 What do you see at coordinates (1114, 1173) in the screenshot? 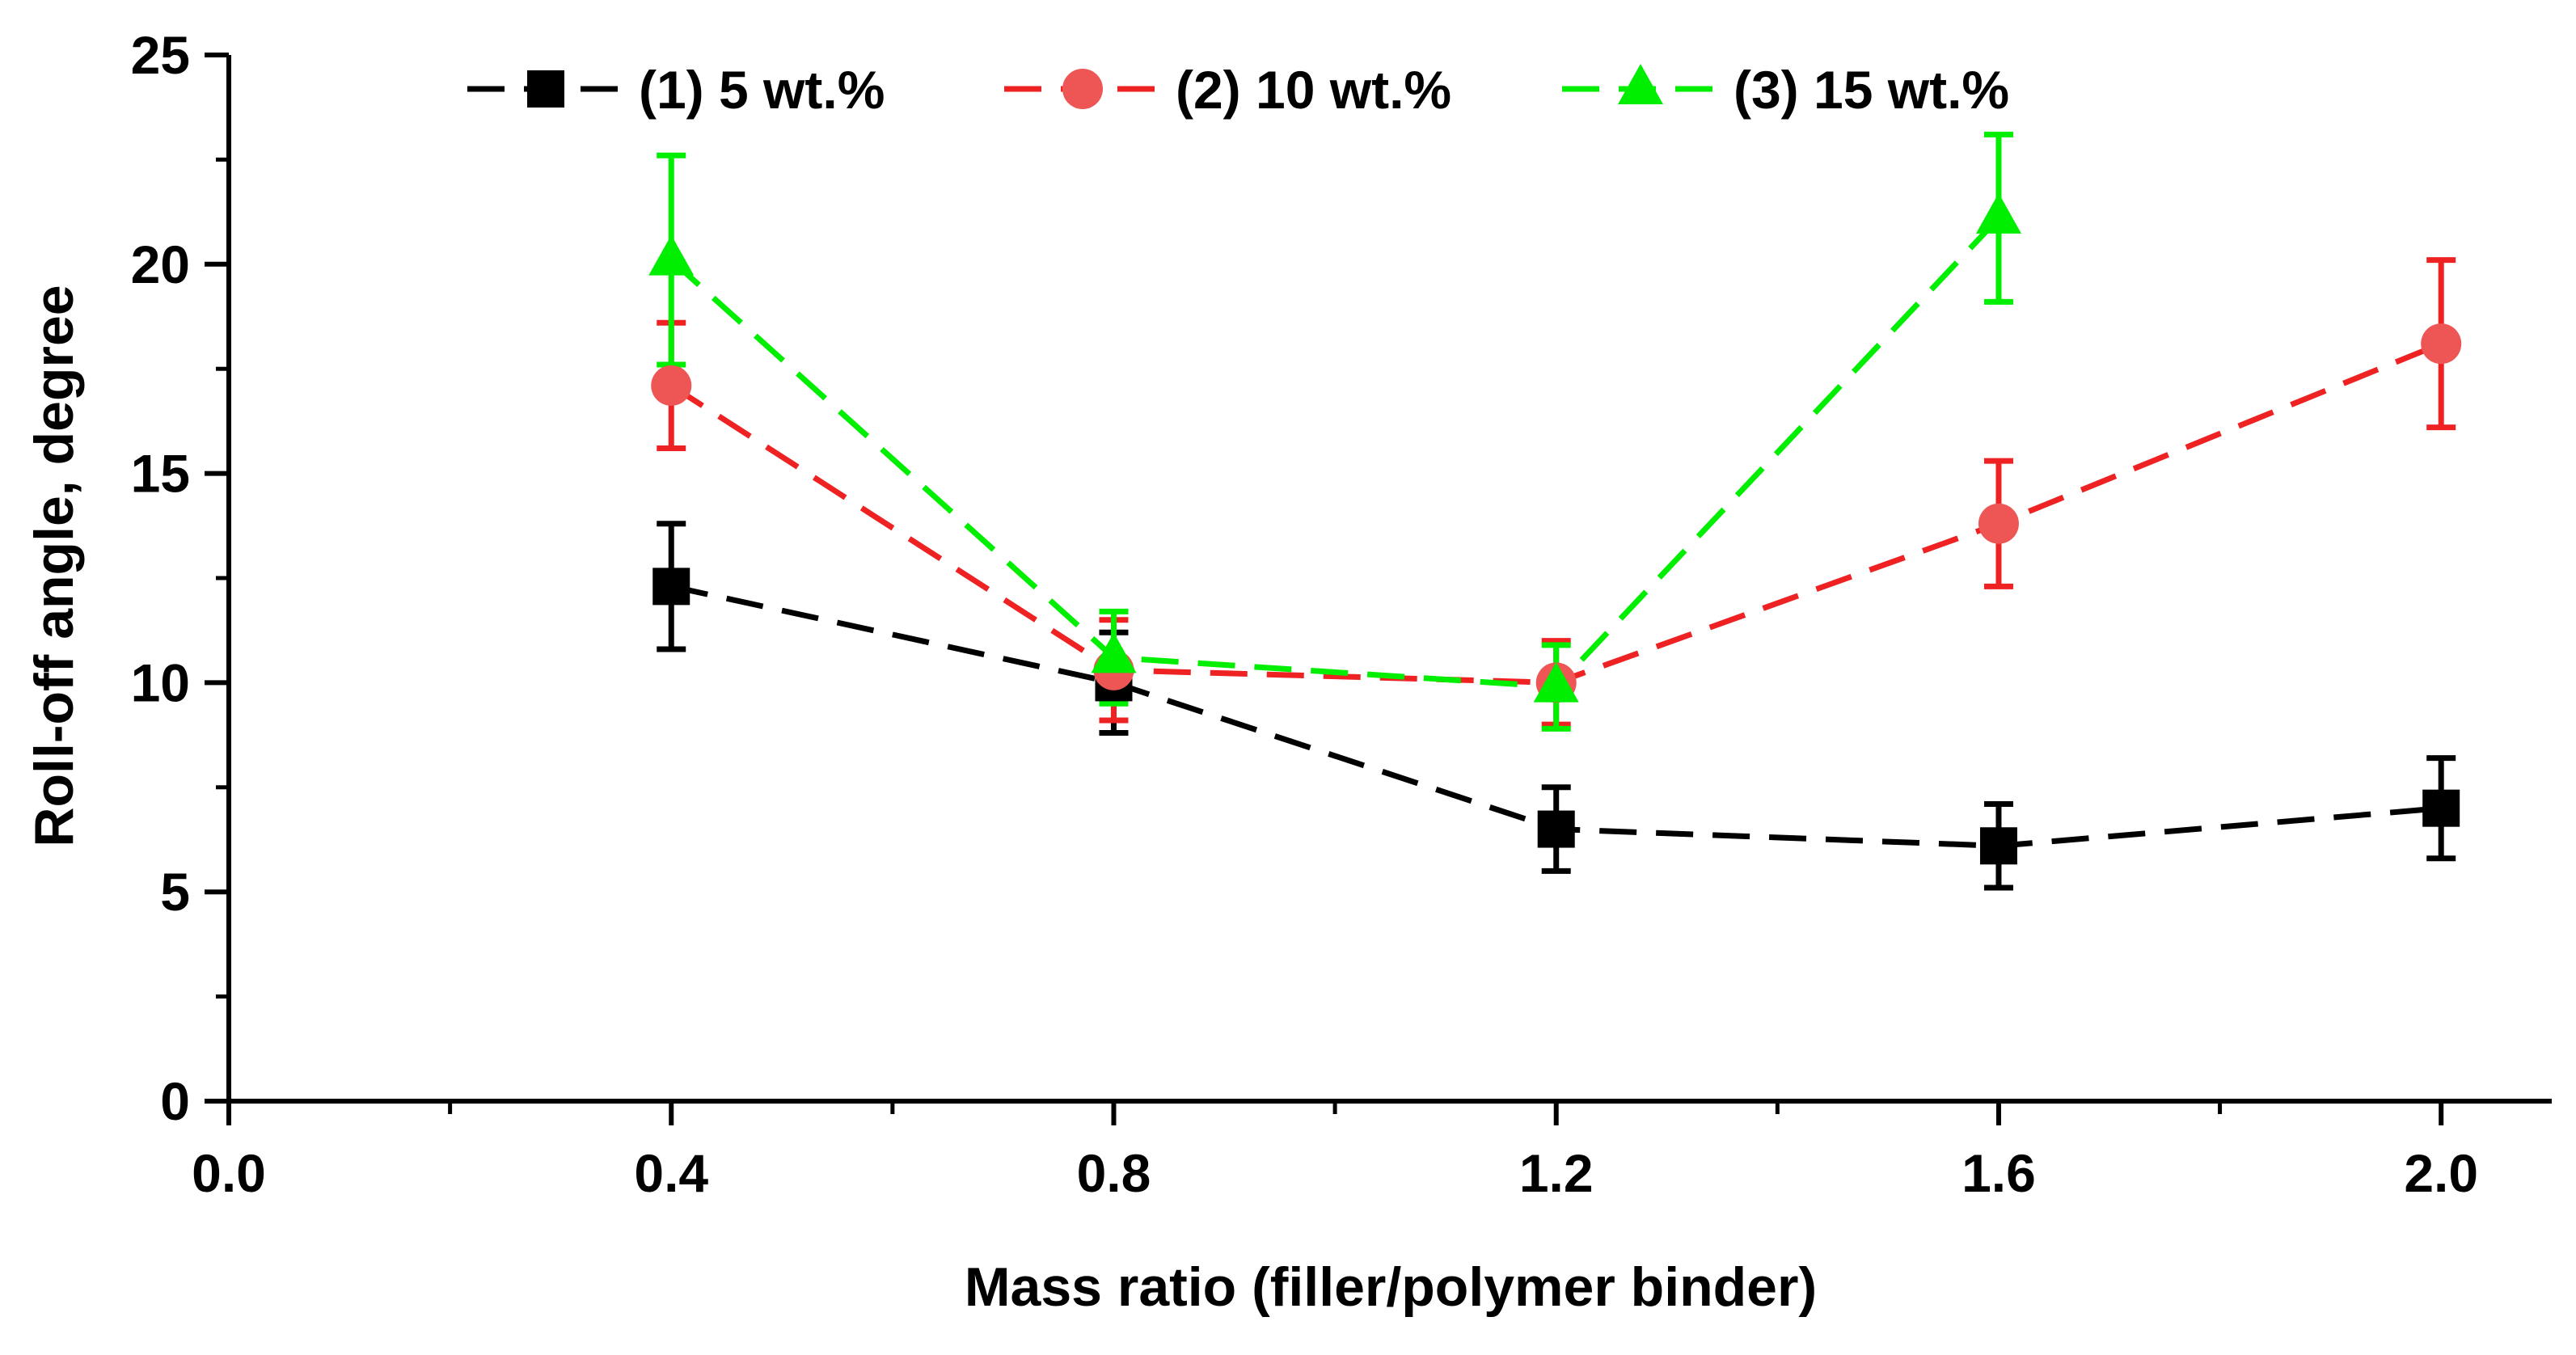
I see `x-tick-label: 0.8` at bounding box center [1114, 1173].